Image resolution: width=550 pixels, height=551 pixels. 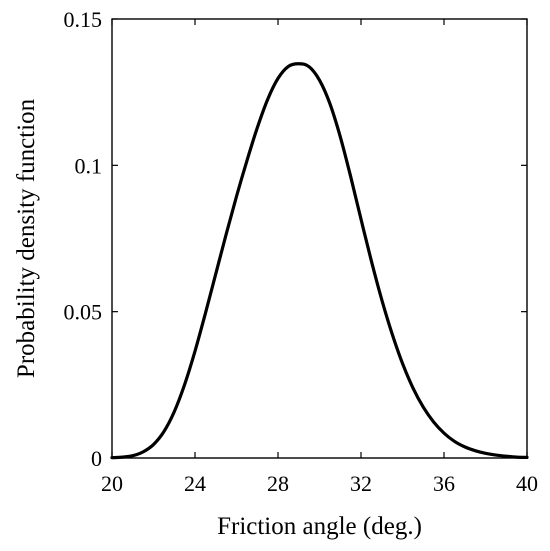 What do you see at coordinates (444, 483) in the screenshot?
I see `x-tick-label: 36` at bounding box center [444, 483].